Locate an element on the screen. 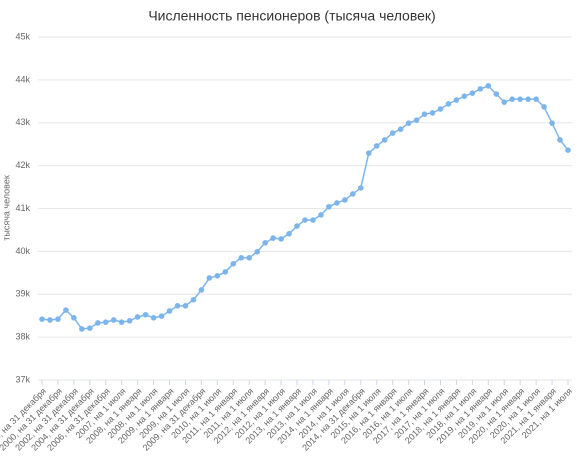 This screenshot has height=457, width=585. y-tick-label: 43k is located at coordinates (22, 122).